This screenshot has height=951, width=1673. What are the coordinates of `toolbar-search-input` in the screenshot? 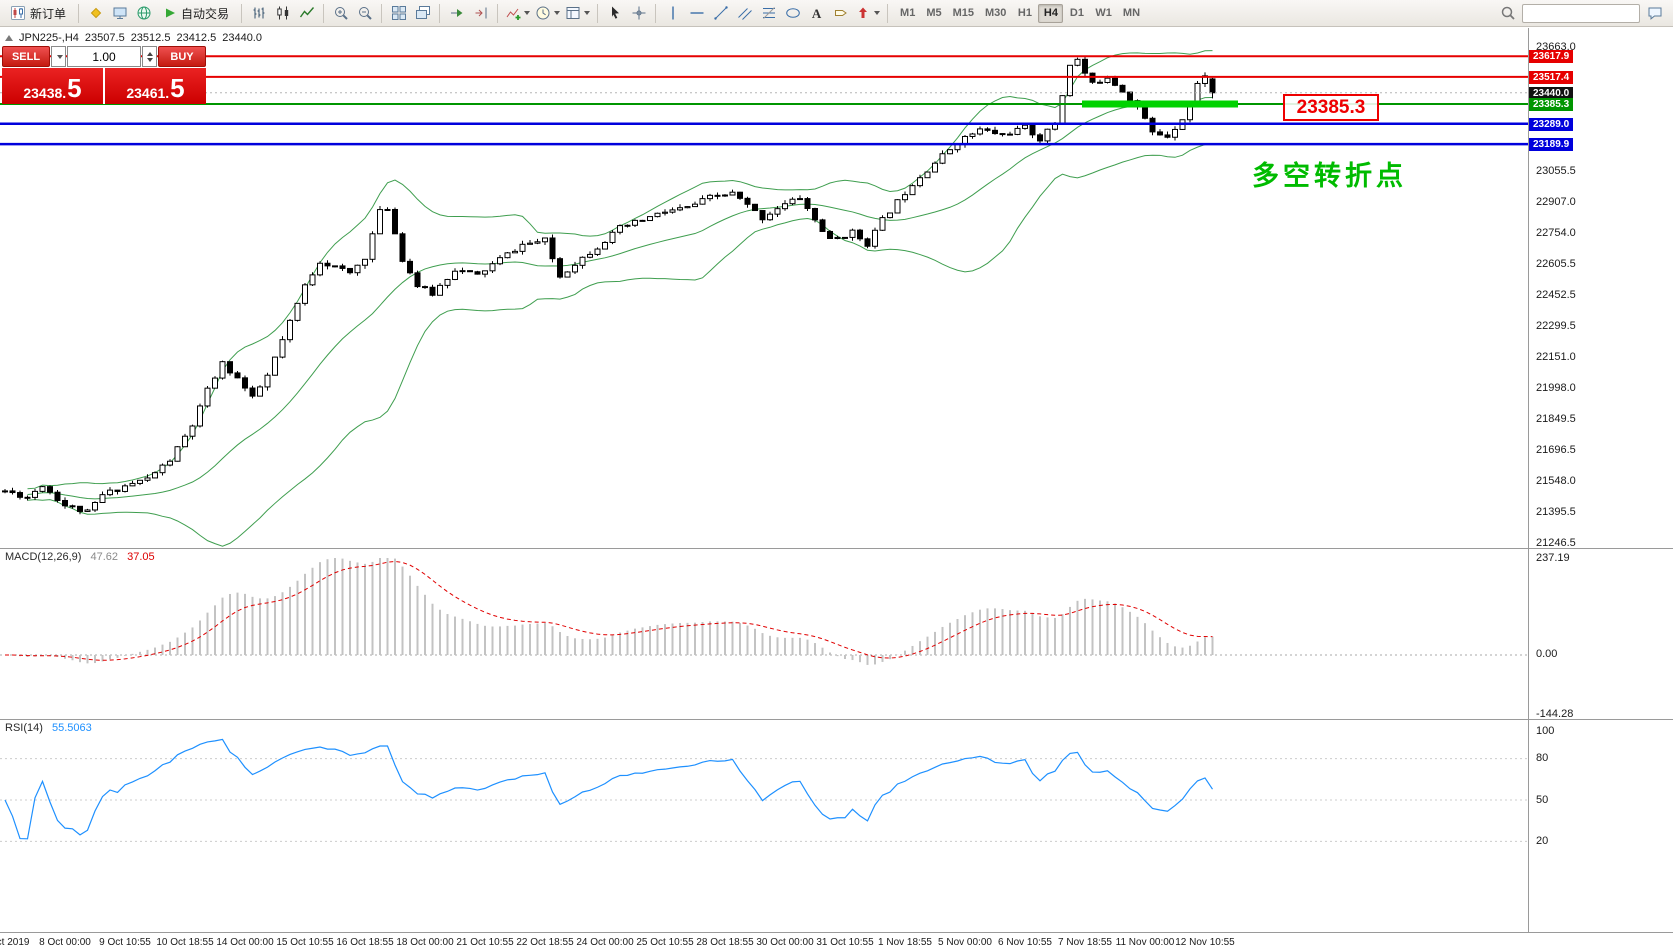 It's located at (1581, 13).